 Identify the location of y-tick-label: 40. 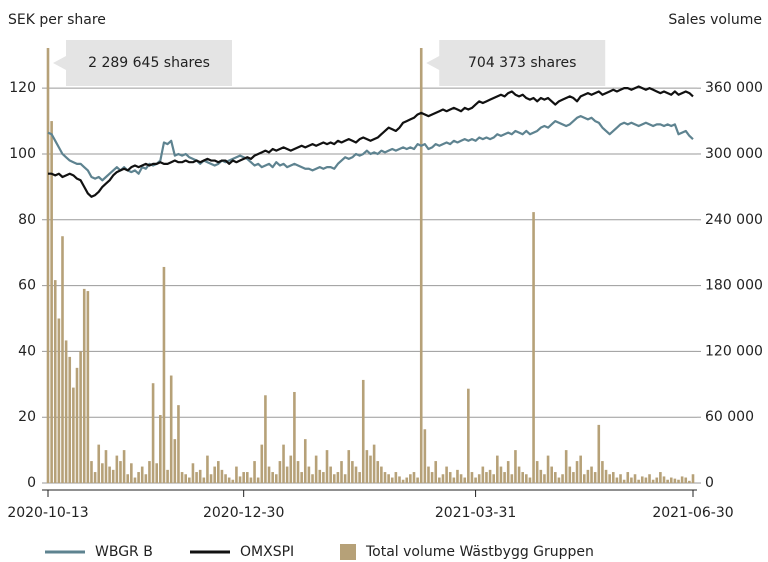
(27, 351).